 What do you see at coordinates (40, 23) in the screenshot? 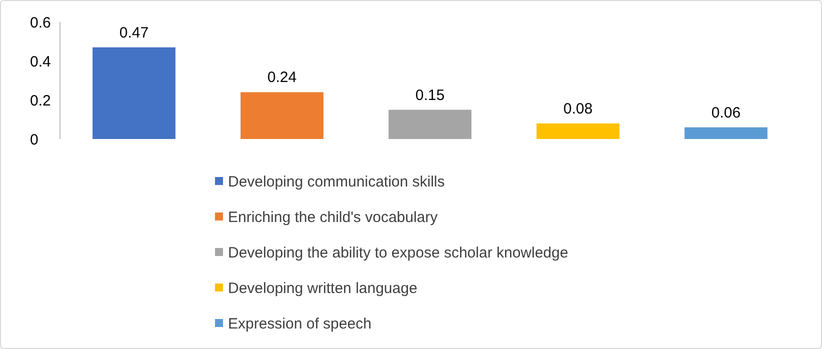
I see `y-tick-label: 0.6` at bounding box center [40, 23].